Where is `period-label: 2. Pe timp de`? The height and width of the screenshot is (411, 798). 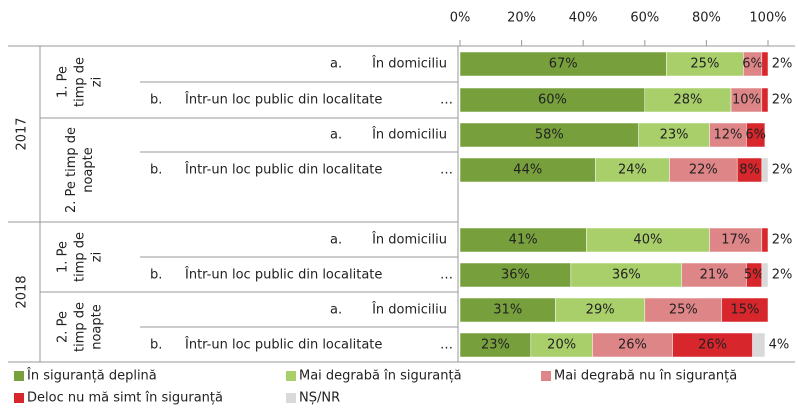
period-label: 2. Pe timp de is located at coordinates (71, 170).